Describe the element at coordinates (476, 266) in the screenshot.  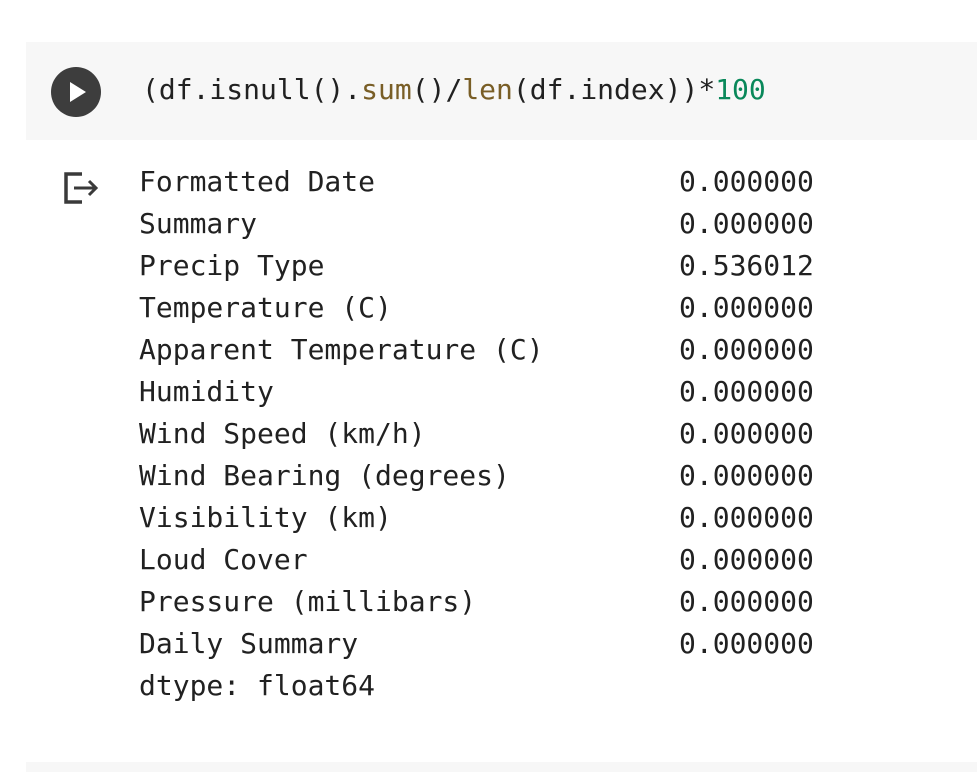
I see `output-row: Precip Type 0.536012` at that location.